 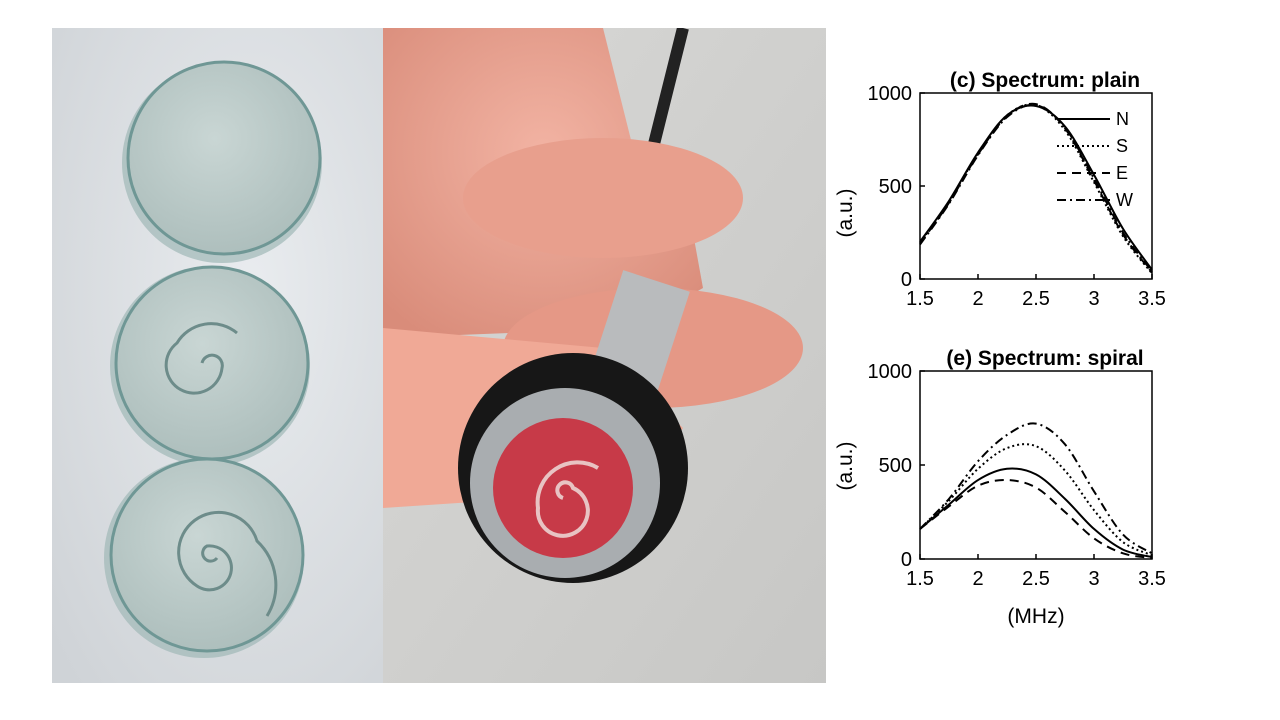 I want to click on plot-area-spiral, so click(x=1036, y=465).